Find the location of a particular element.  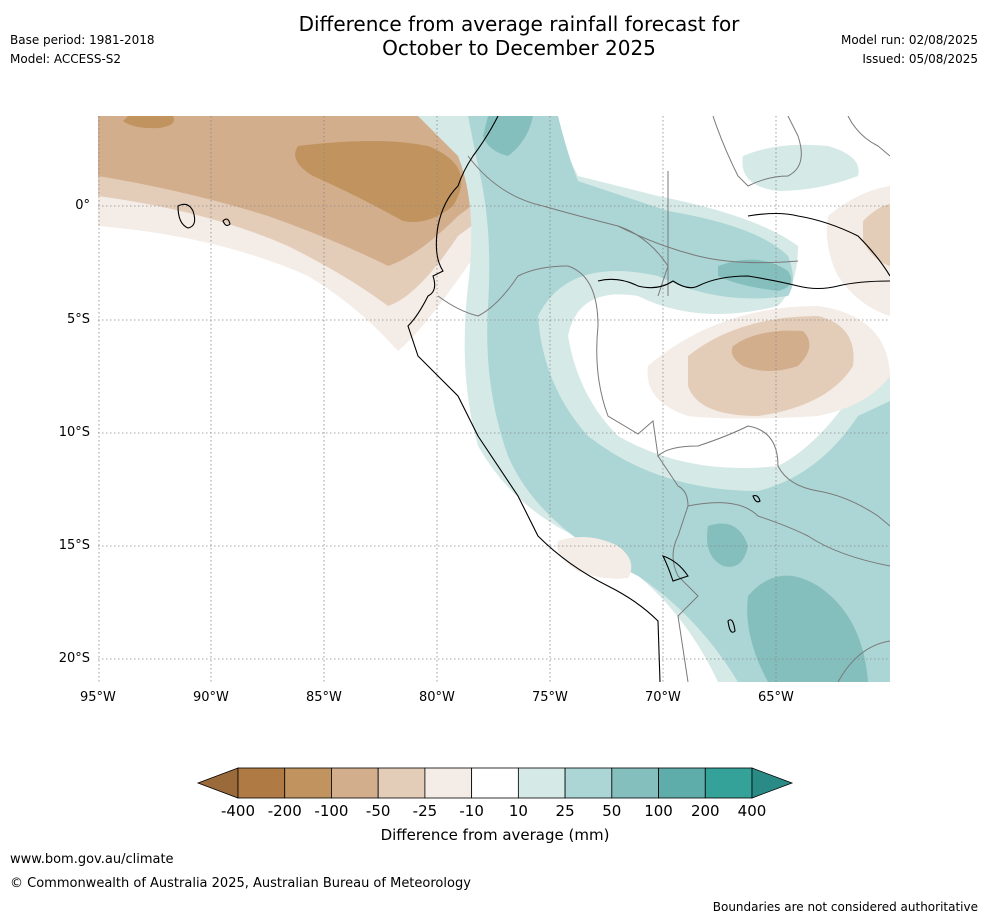

lat-label-0: 0° is located at coordinates (82, 205).